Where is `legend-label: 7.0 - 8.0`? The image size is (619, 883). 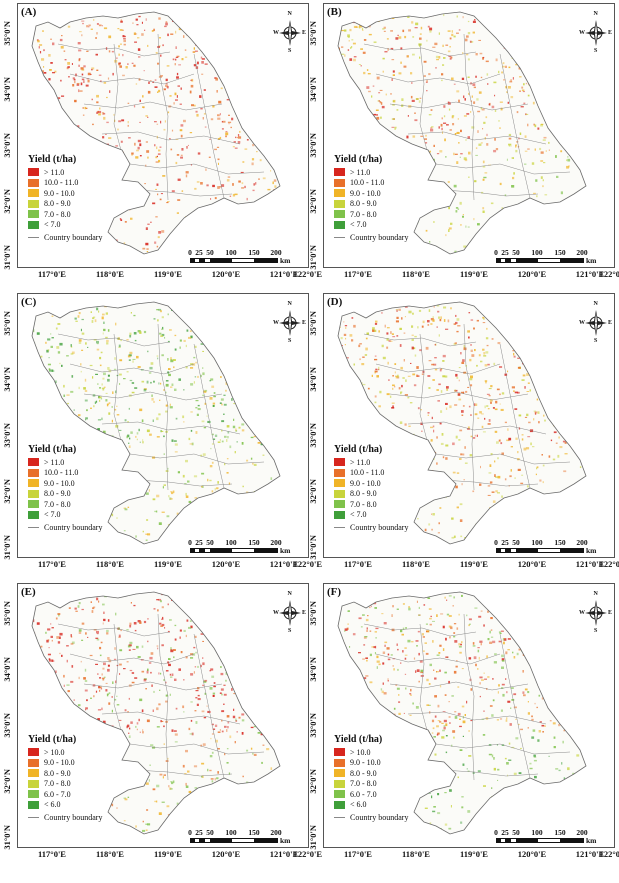
legend-label: 7.0 - 8.0 is located at coordinates (363, 504).